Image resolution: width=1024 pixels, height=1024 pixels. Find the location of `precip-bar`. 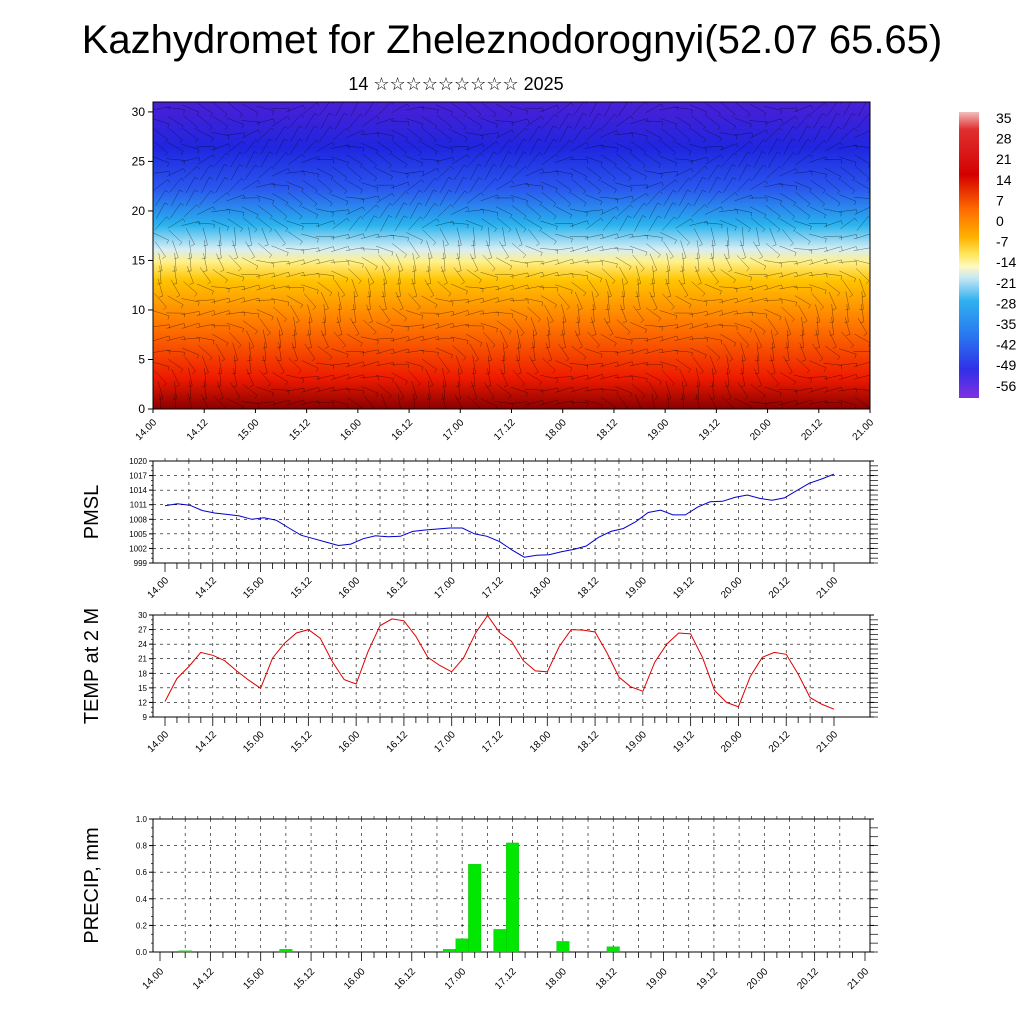

precip-bar is located at coordinates (475, 908).